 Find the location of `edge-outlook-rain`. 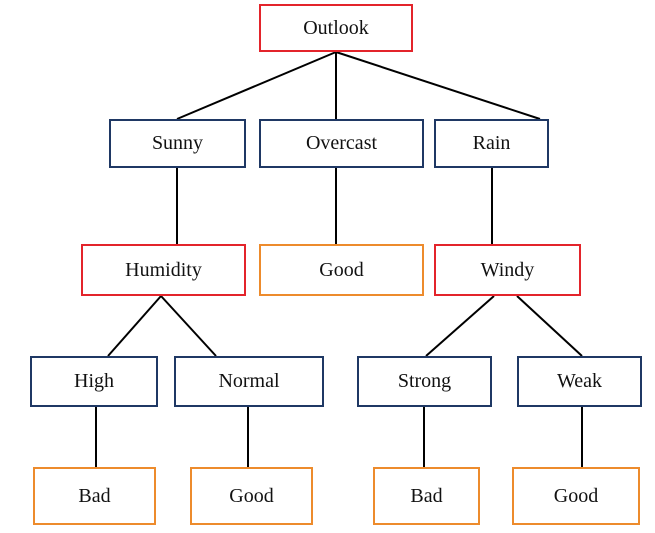

edge-outlook-rain is located at coordinates (438, 85).